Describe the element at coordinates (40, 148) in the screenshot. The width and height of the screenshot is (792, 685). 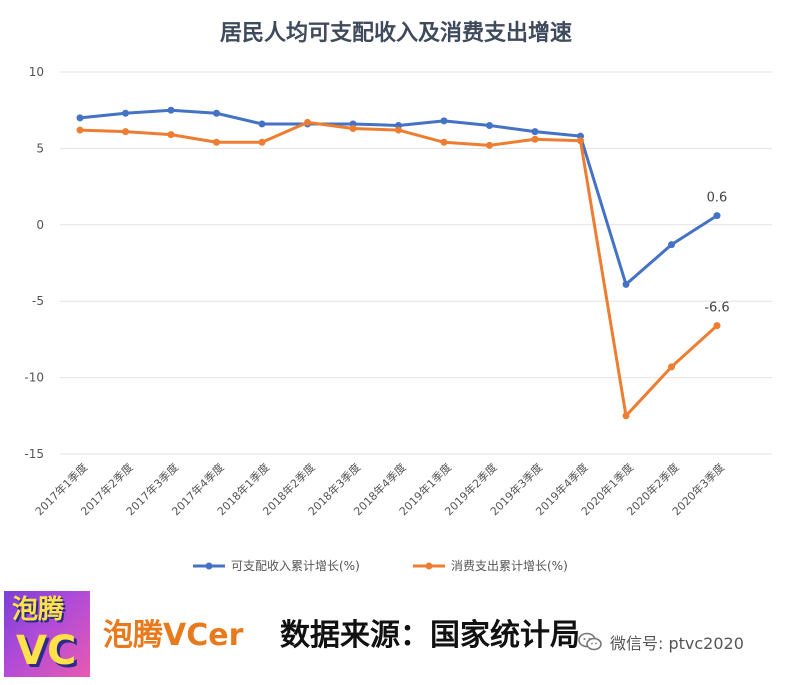
I see `y-tick-label: 5` at that location.